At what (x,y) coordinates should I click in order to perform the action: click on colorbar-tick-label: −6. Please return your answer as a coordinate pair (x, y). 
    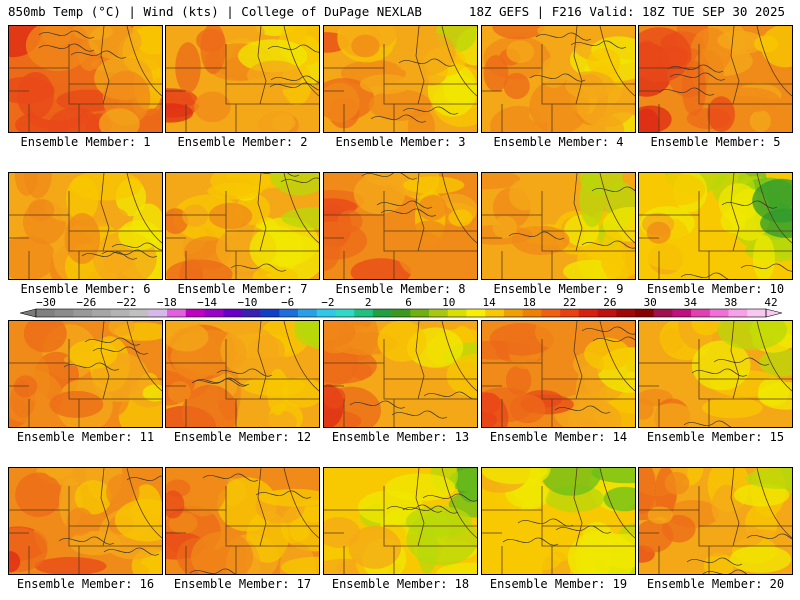
    Looking at the image, I should click on (287, 302).